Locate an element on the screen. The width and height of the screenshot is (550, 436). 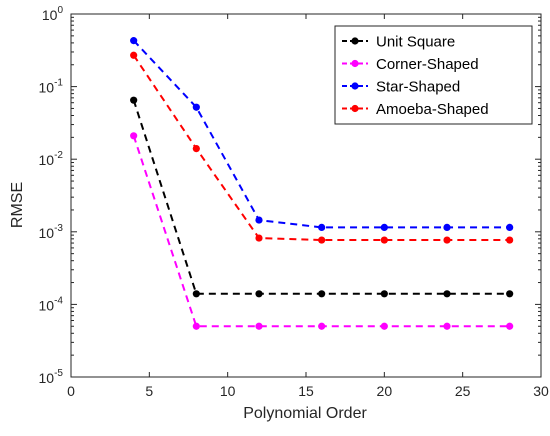
y-tick-label: 10⁻² is located at coordinates (51, 159).